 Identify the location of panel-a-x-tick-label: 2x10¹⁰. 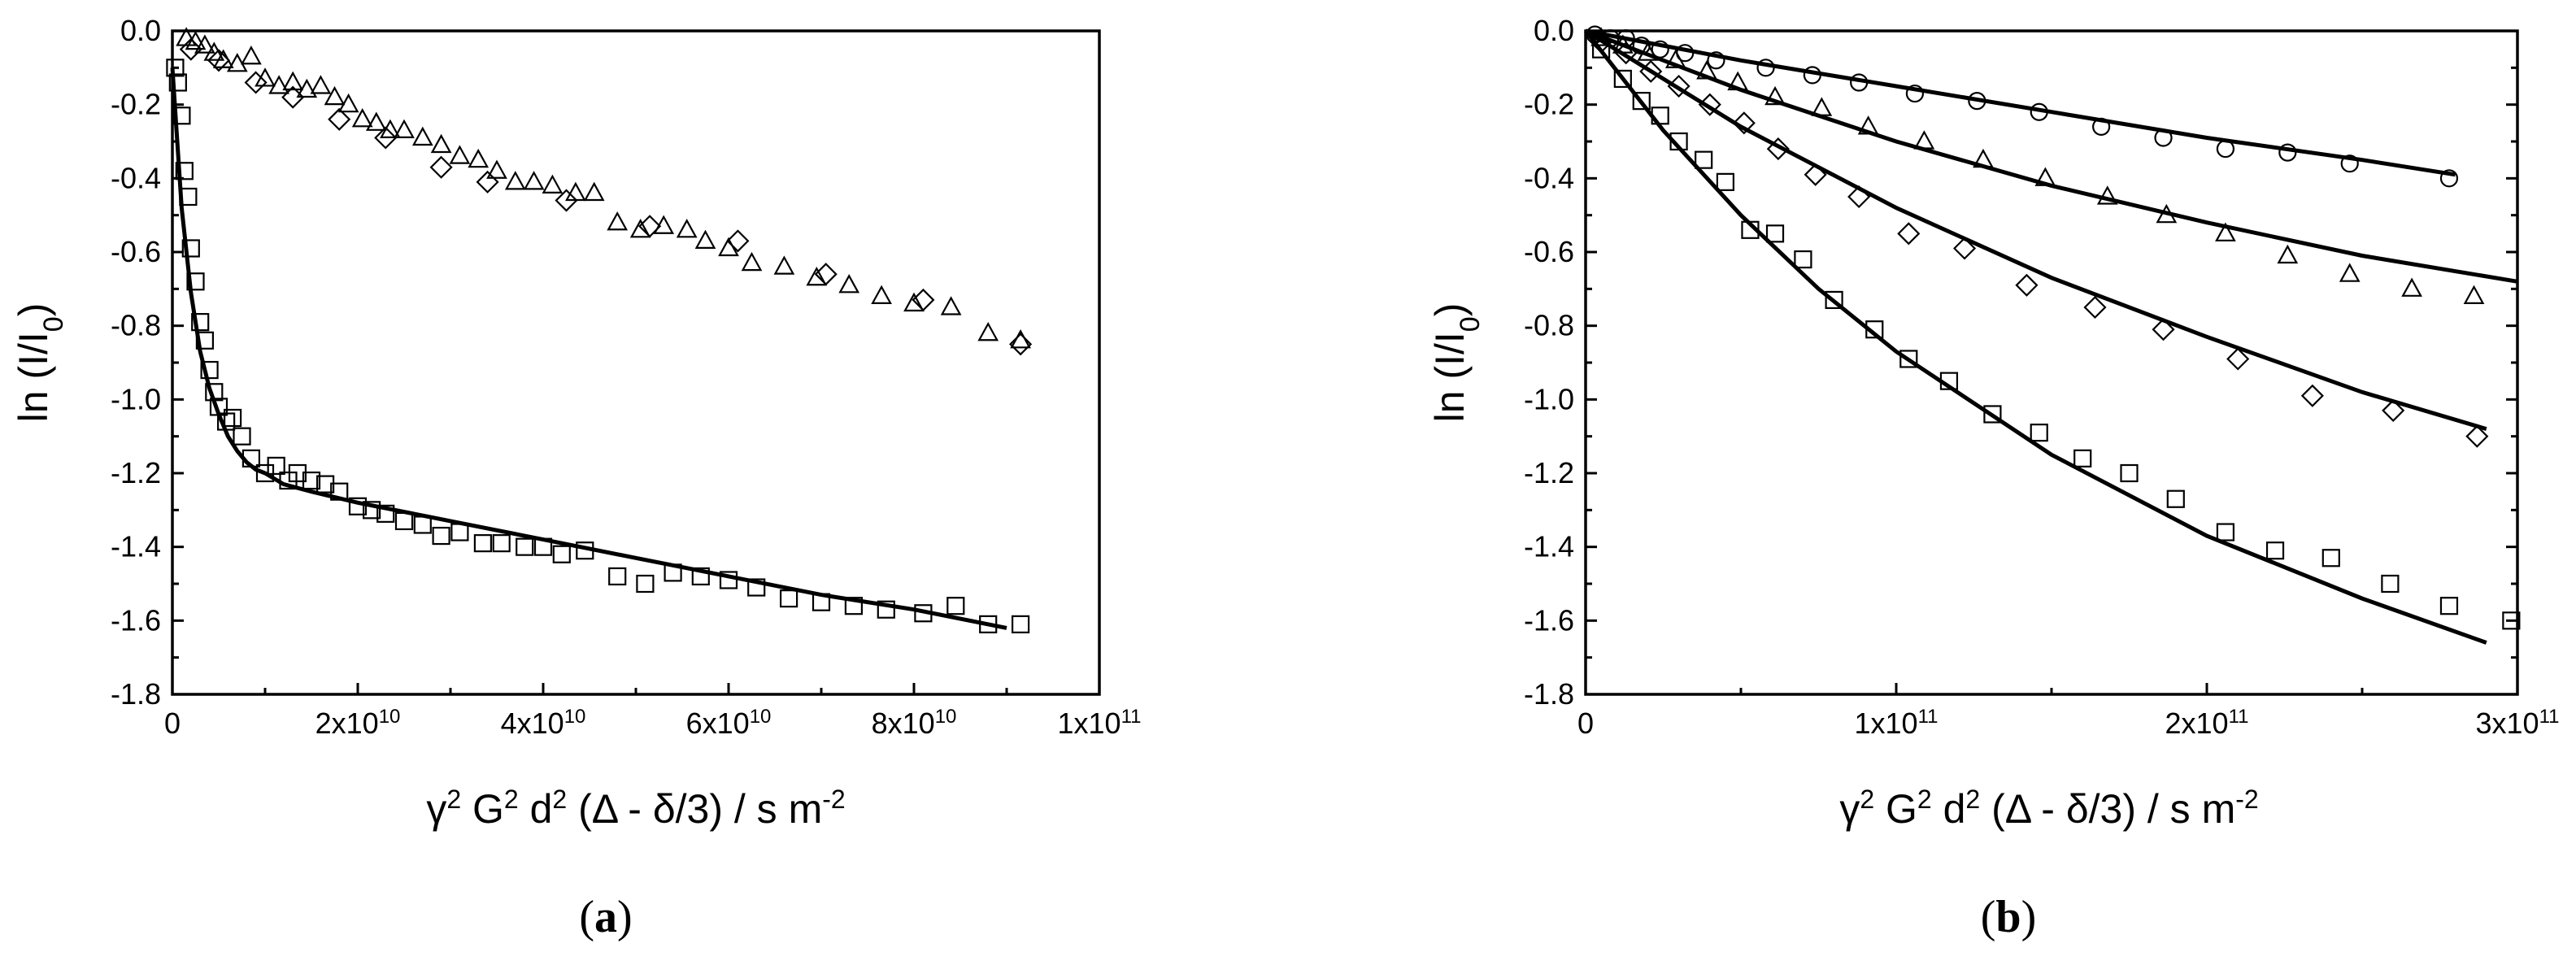
(358, 723).